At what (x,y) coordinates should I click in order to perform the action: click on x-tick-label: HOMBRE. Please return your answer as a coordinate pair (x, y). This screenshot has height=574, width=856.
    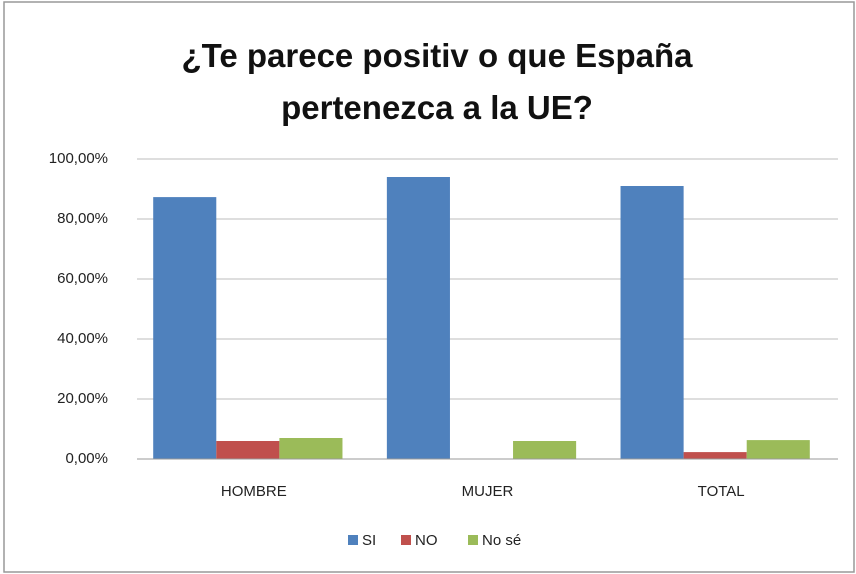
    Looking at the image, I should click on (254, 491).